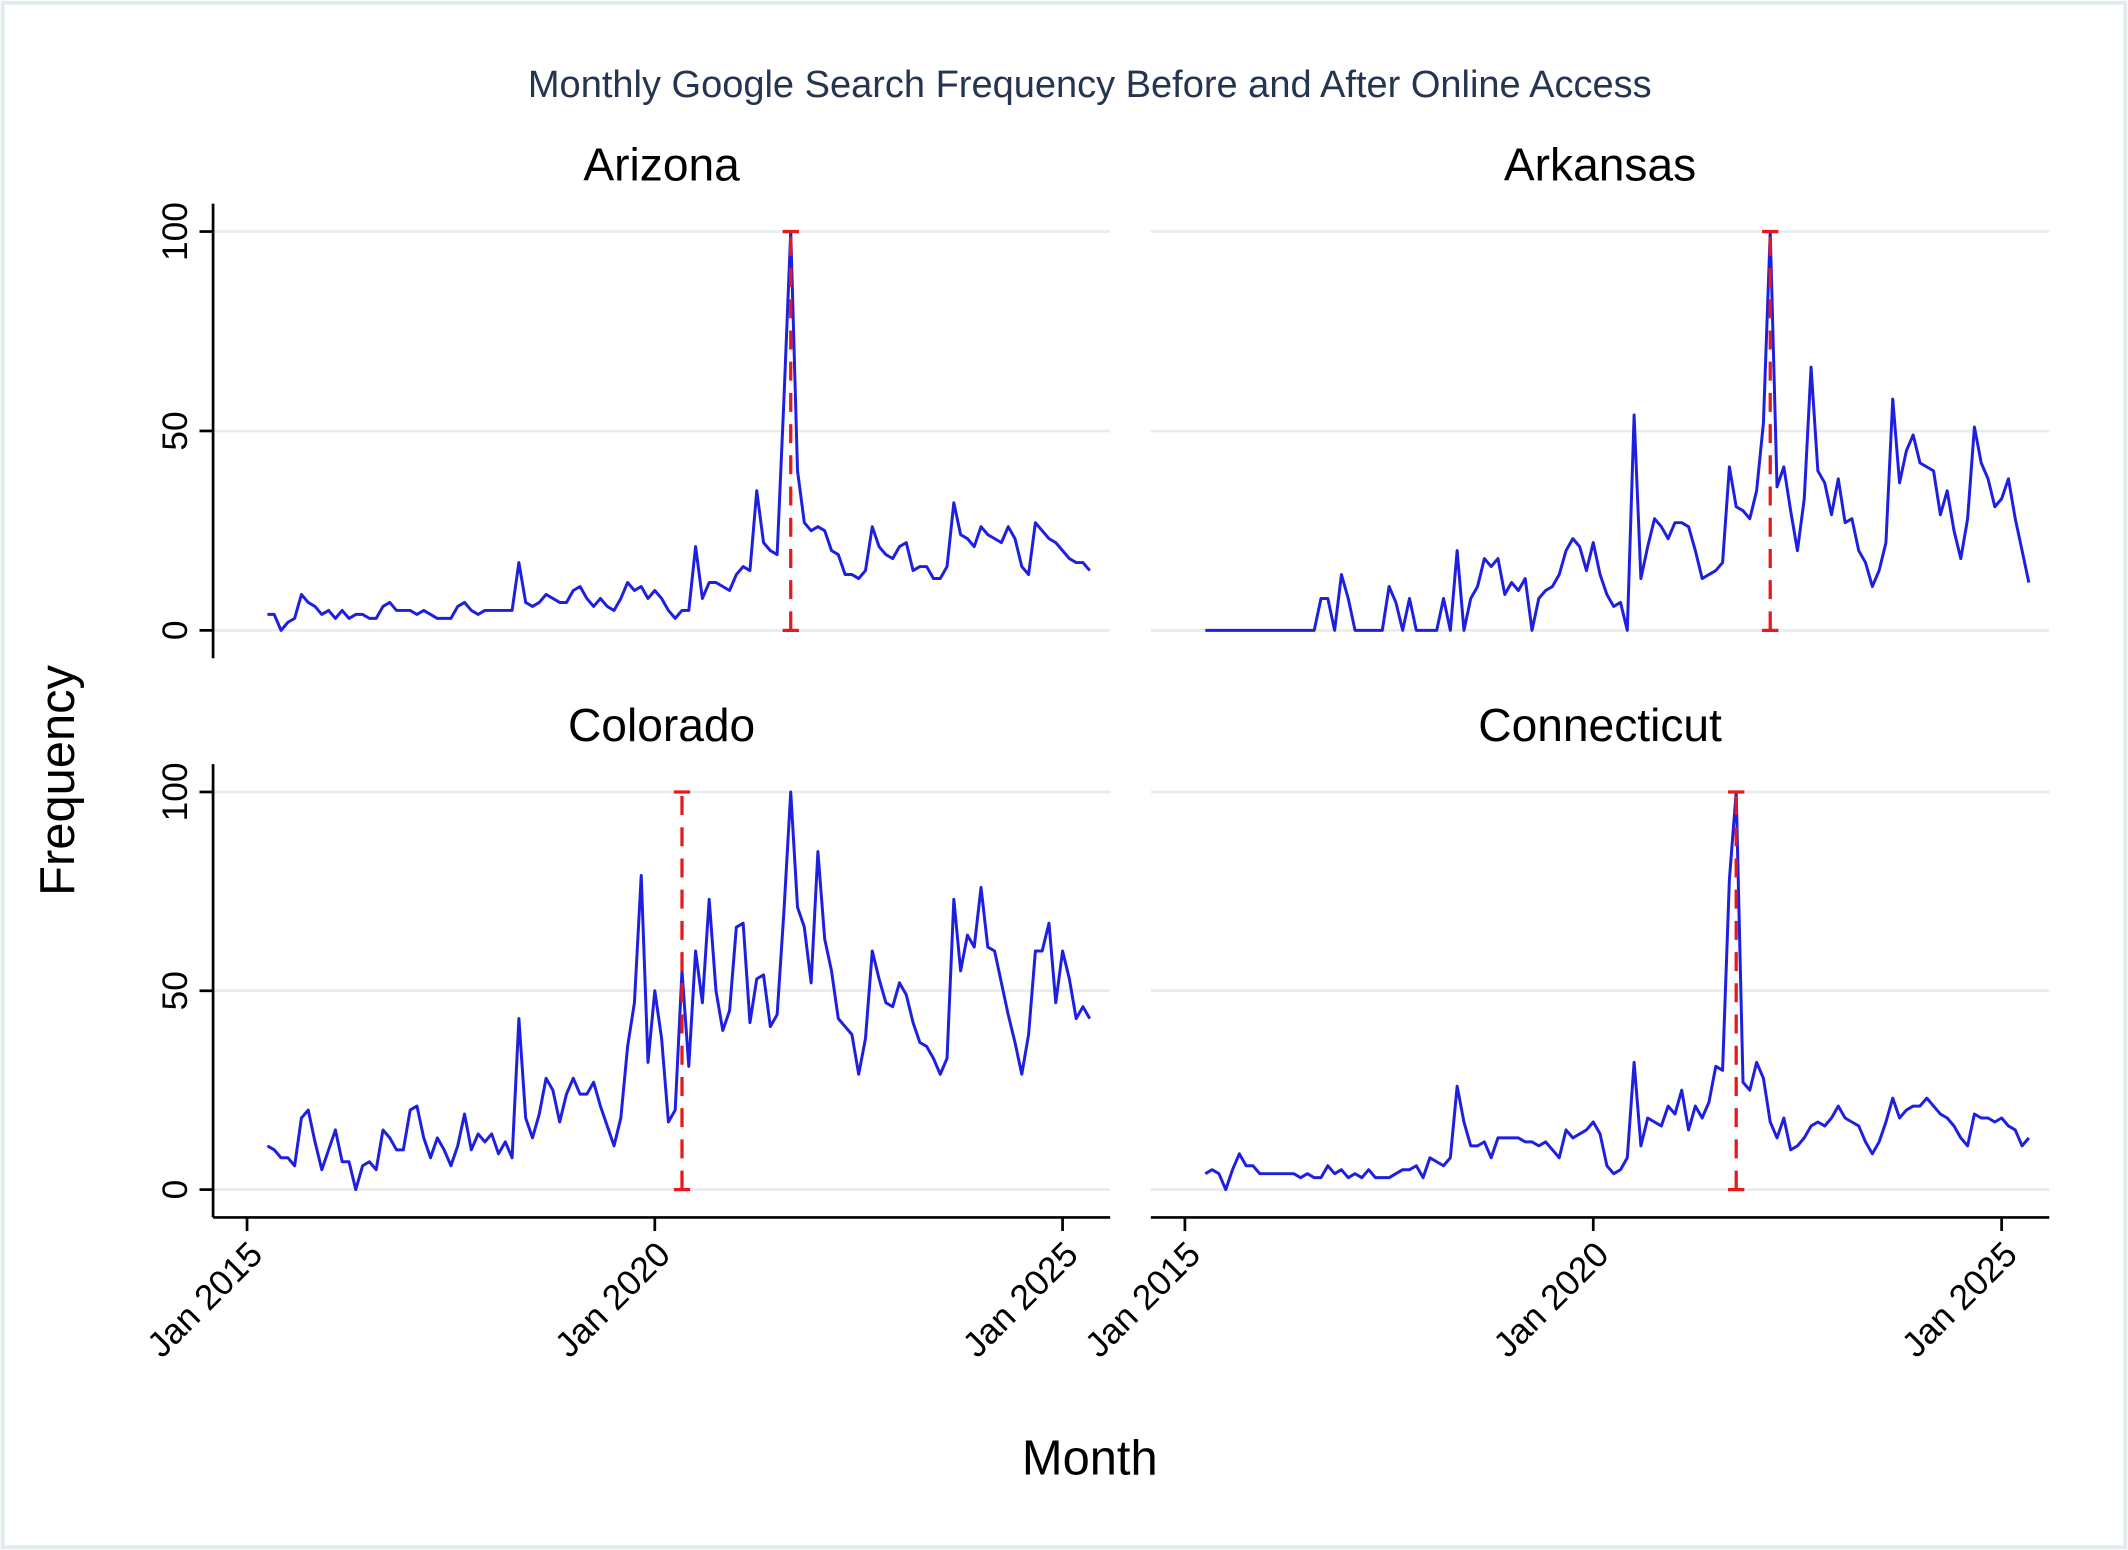 This screenshot has height=1550, width=2128. I want to click on panel-title: Arizona, so click(661, 165).